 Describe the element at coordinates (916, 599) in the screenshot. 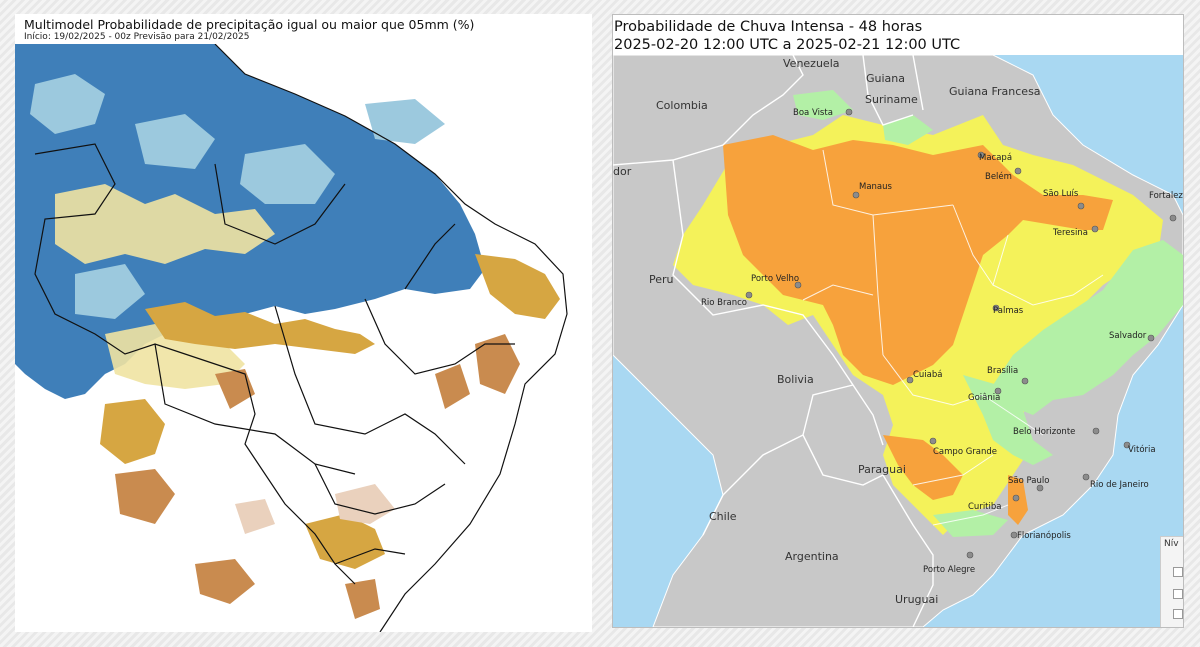

I see `label-uruguai: Uruguai` at that location.